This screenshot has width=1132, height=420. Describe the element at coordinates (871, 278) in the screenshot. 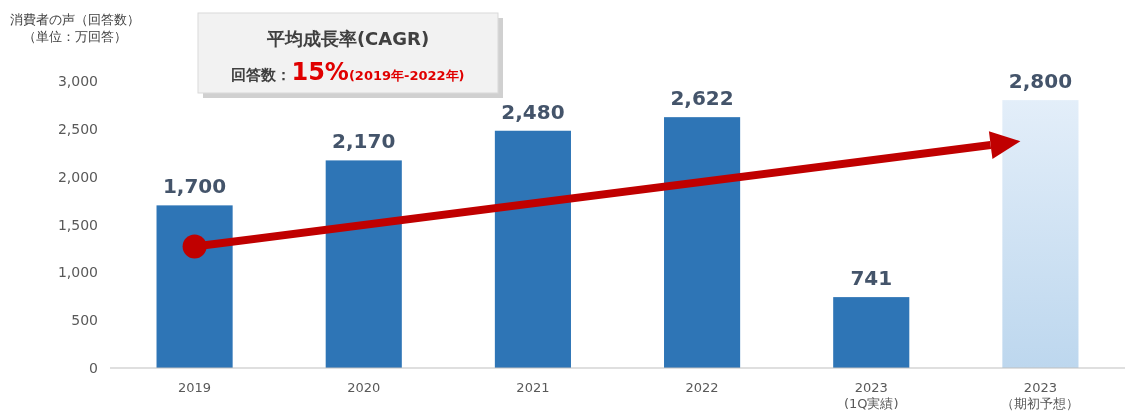

I see `data-label: 741` at that location.